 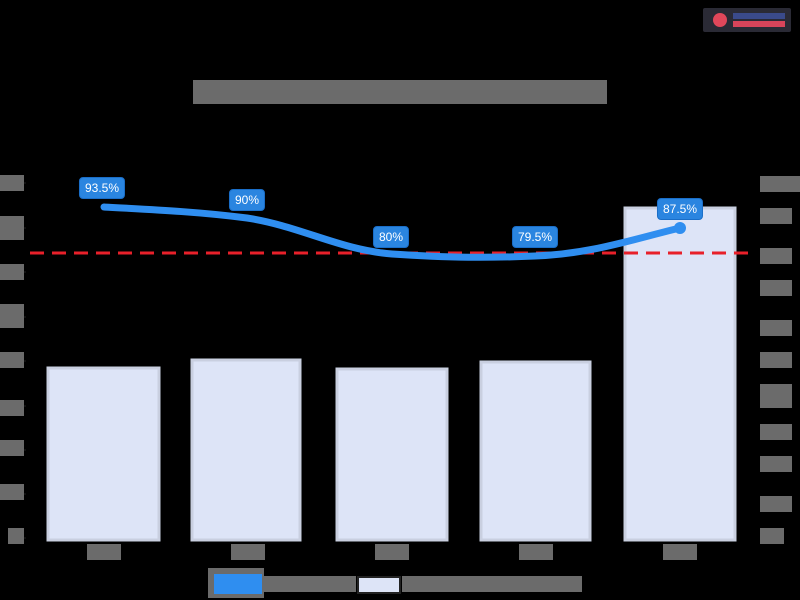 What do you see at coordinates (238, 584) in the screenshot?
I see `legend-swatch-line` at bounding box center [238, 584].